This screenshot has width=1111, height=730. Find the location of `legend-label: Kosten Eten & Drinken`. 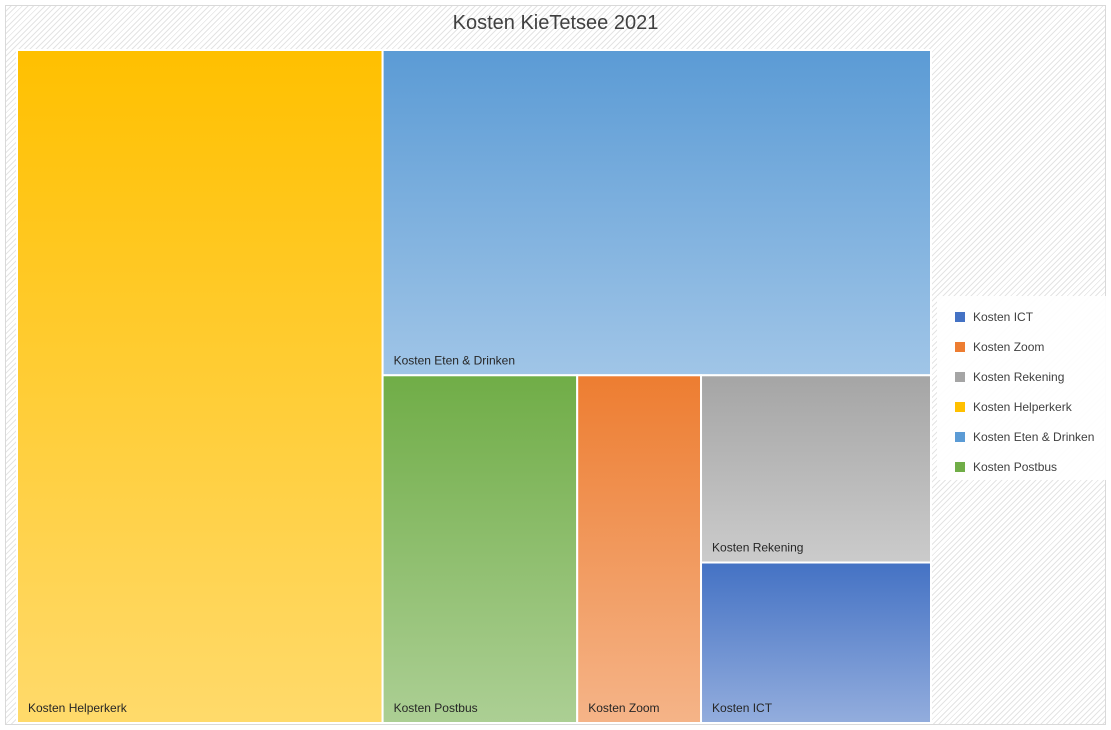

legend-label: Kosten Eten & Drinken is located at coordinates (1034, 437).